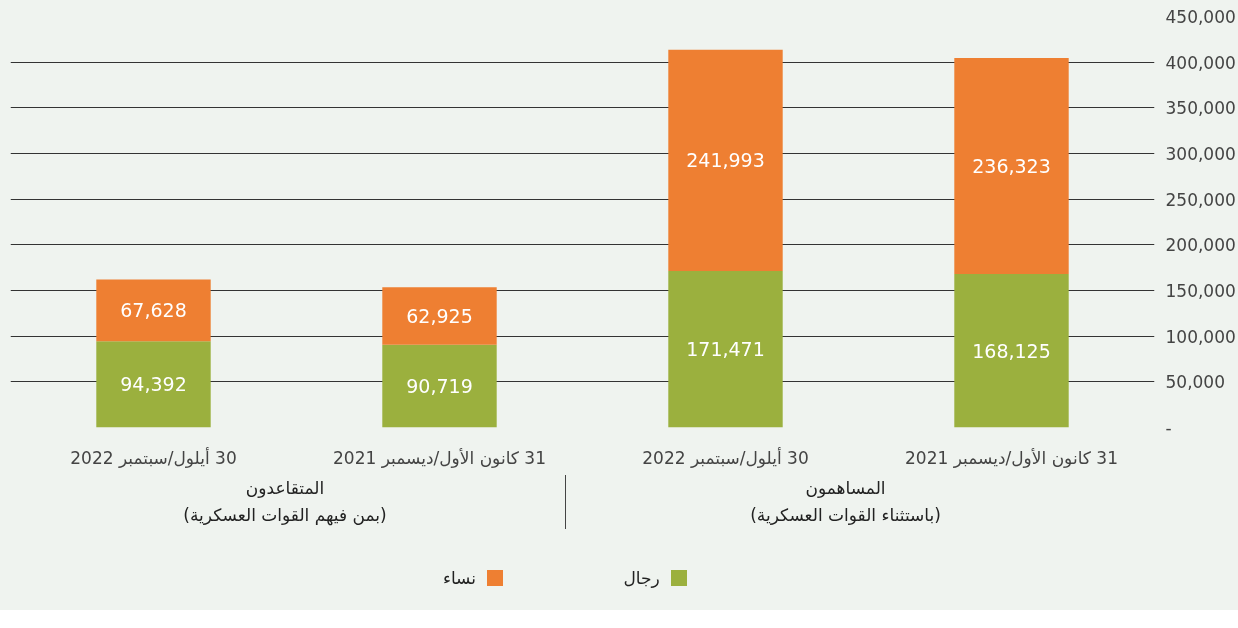 Image resolution: width=1238 pixels, height=628 pixels. I want to click on y-tick-label: 450,000, so click(1200, 17).